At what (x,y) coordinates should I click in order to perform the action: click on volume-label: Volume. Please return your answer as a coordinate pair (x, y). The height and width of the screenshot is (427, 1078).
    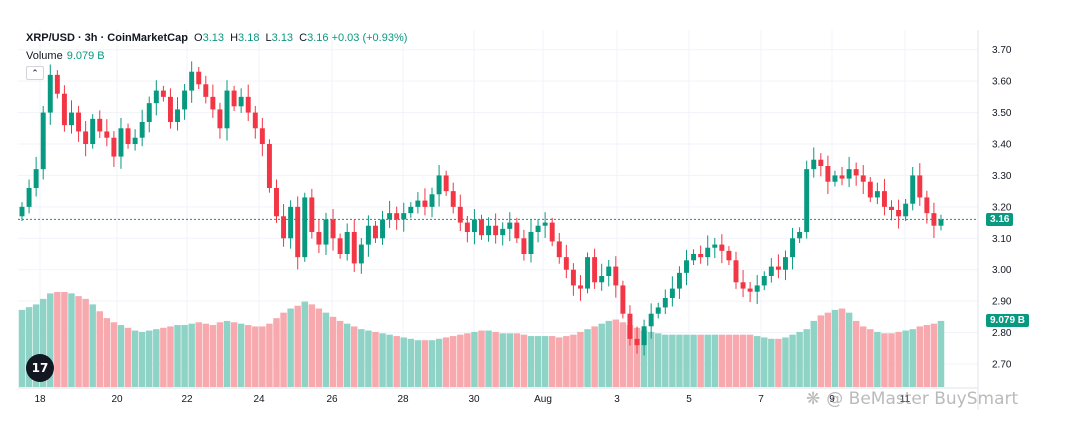
    Looking at the image, I should click on (44, 56).